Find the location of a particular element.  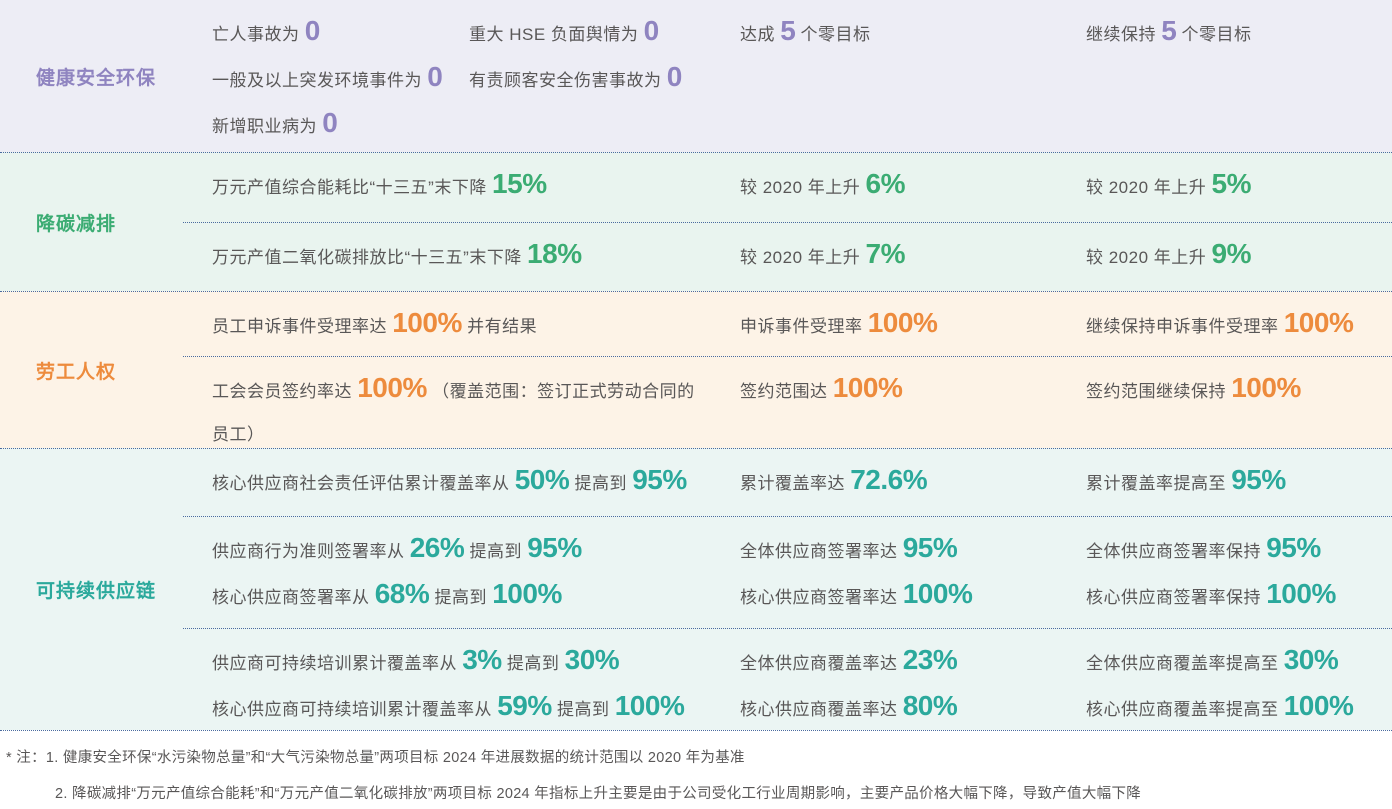

text-segment: 签约范围达 is located at coordinates (786, 391).